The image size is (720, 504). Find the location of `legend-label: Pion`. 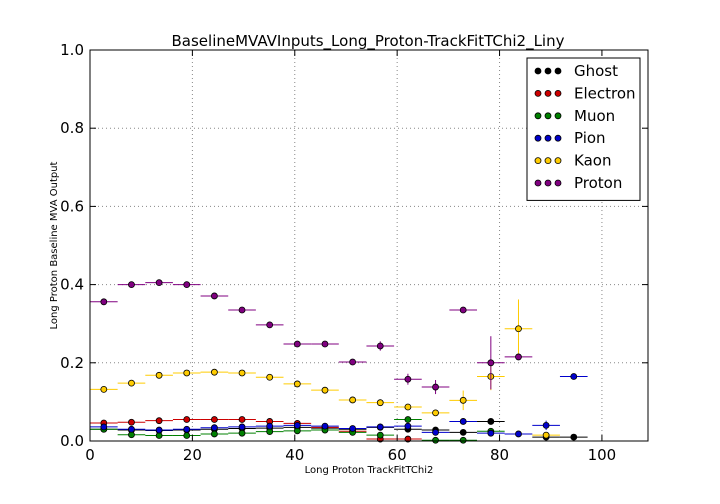

legend-label: Pion is located at coordinates (590, 138).